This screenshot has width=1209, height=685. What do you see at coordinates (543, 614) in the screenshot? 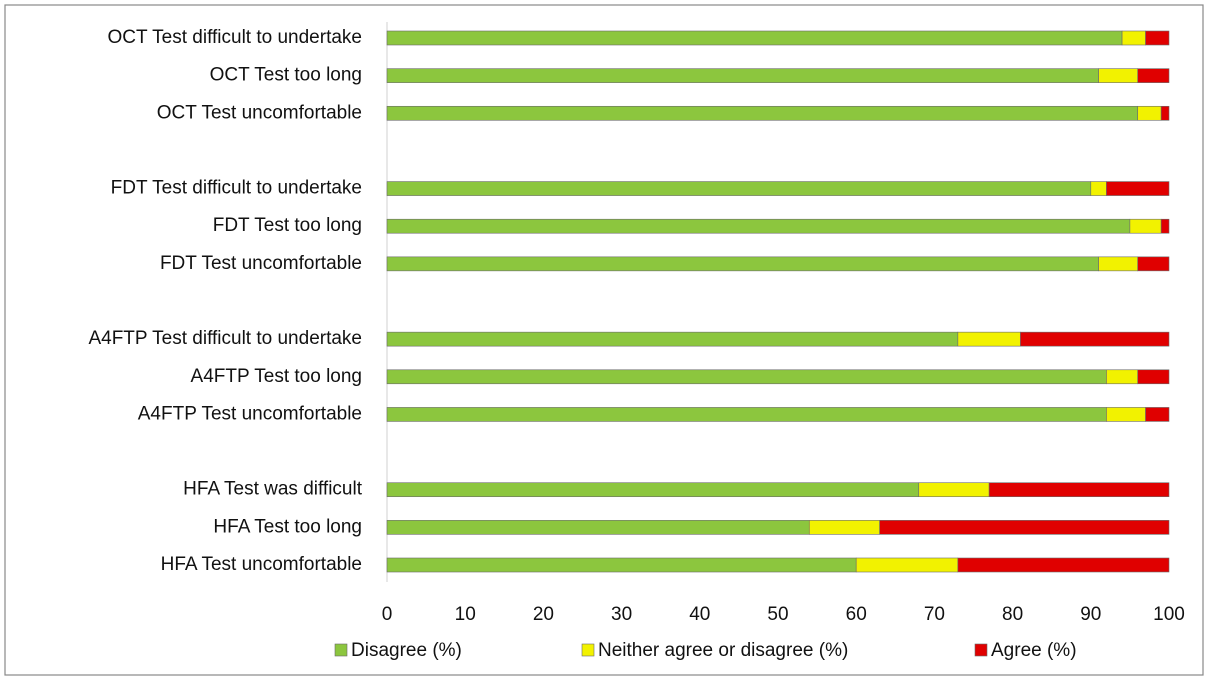
I see `x-tick-label: 20` at bounding box center [543, 614].